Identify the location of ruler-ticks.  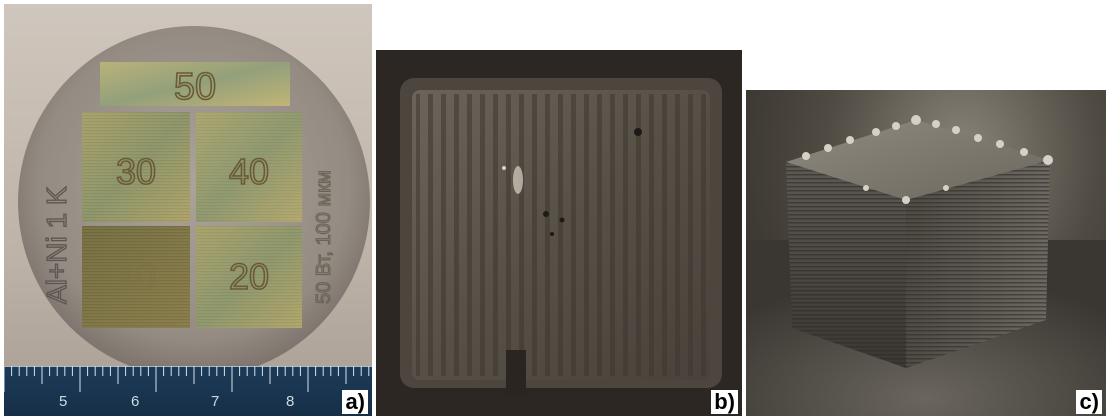
(188, 379).